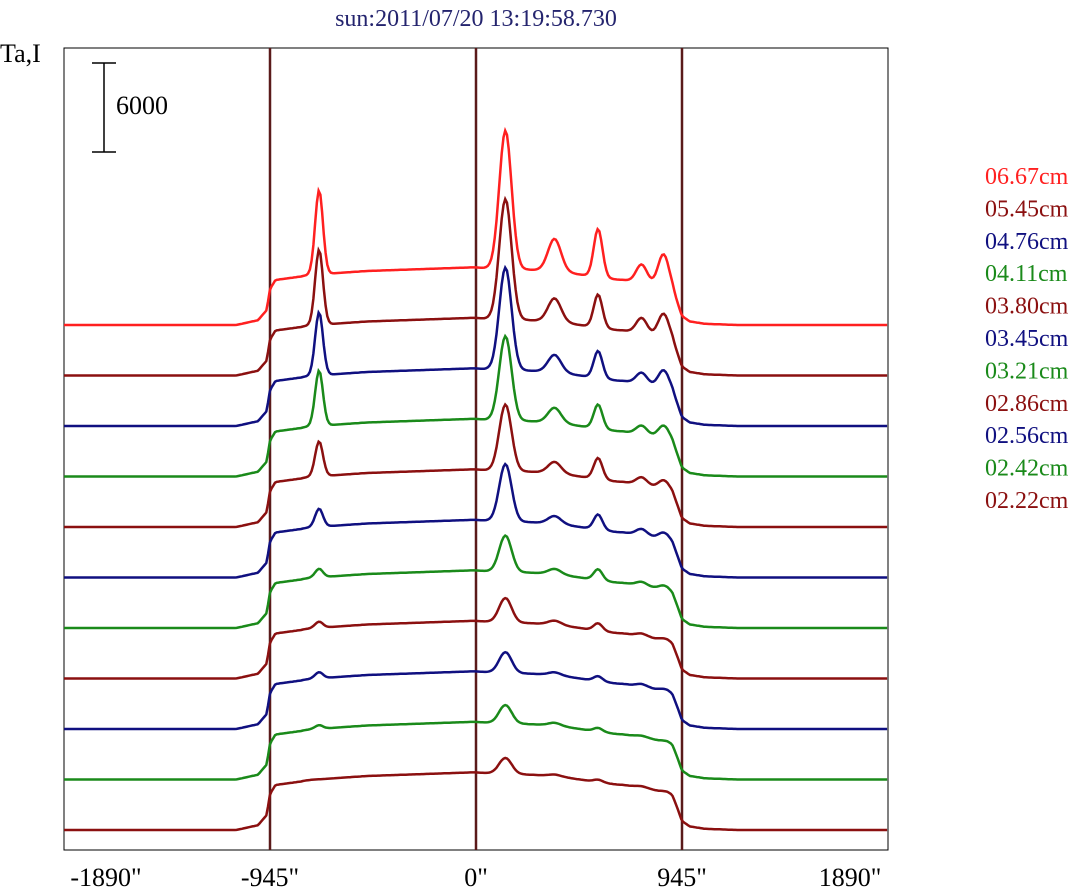  I want to click on legend-item: 02.42cm, so click(1027, 469).